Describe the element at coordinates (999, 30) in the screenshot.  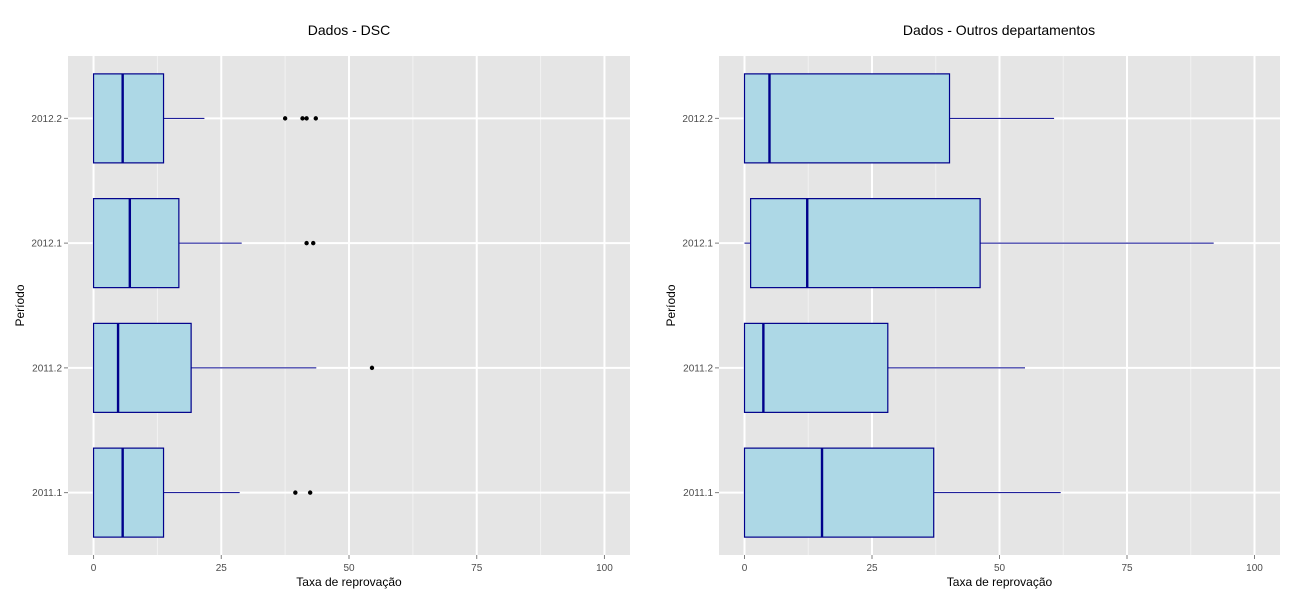
I see `chart-title: Dados - Outros departamentos` at that location.